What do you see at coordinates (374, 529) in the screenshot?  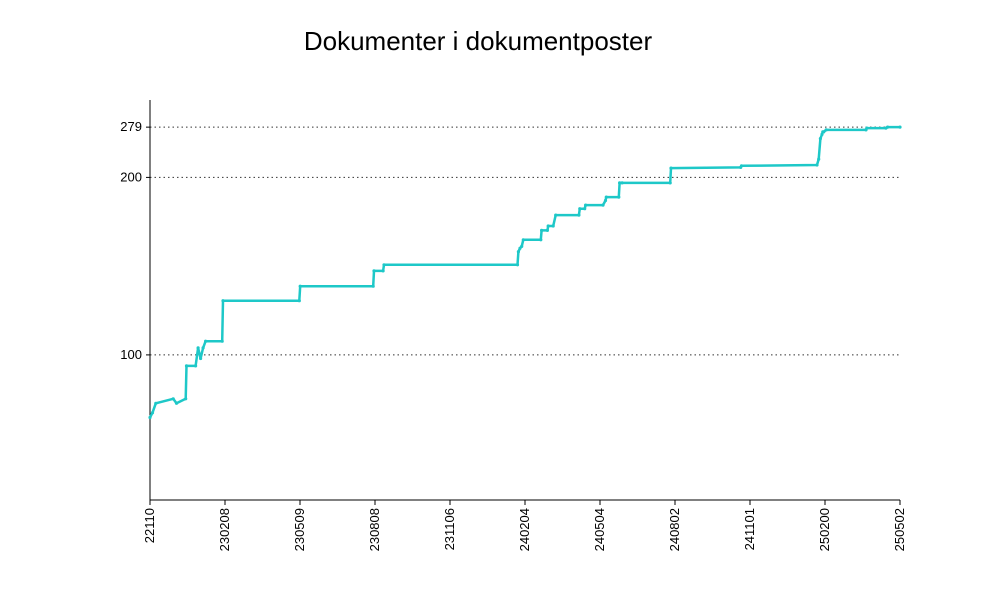 I see `x-tick-label: 230808` at bounding box center [374, 529].